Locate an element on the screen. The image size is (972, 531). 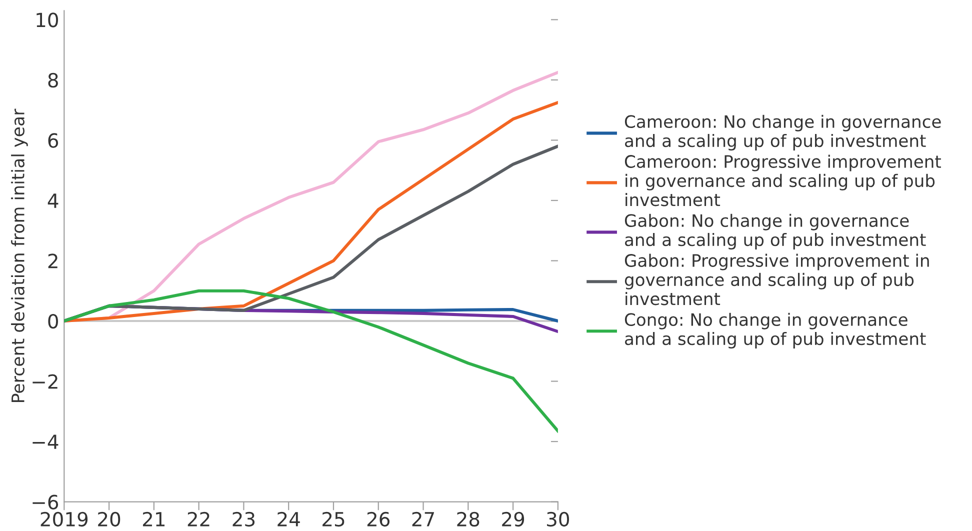
y-tick-label: −2 is located at coordinates (45, 381).